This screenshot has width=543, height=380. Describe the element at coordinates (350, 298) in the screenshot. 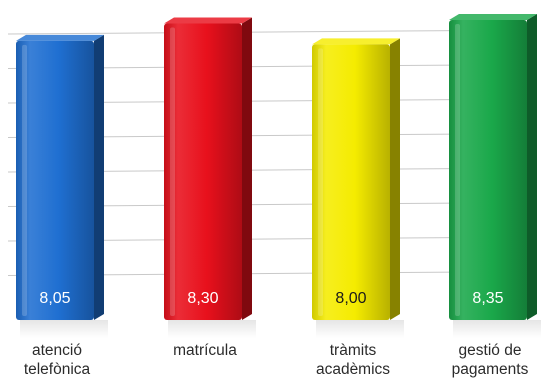

I see `data-label: 8,00` at that location.